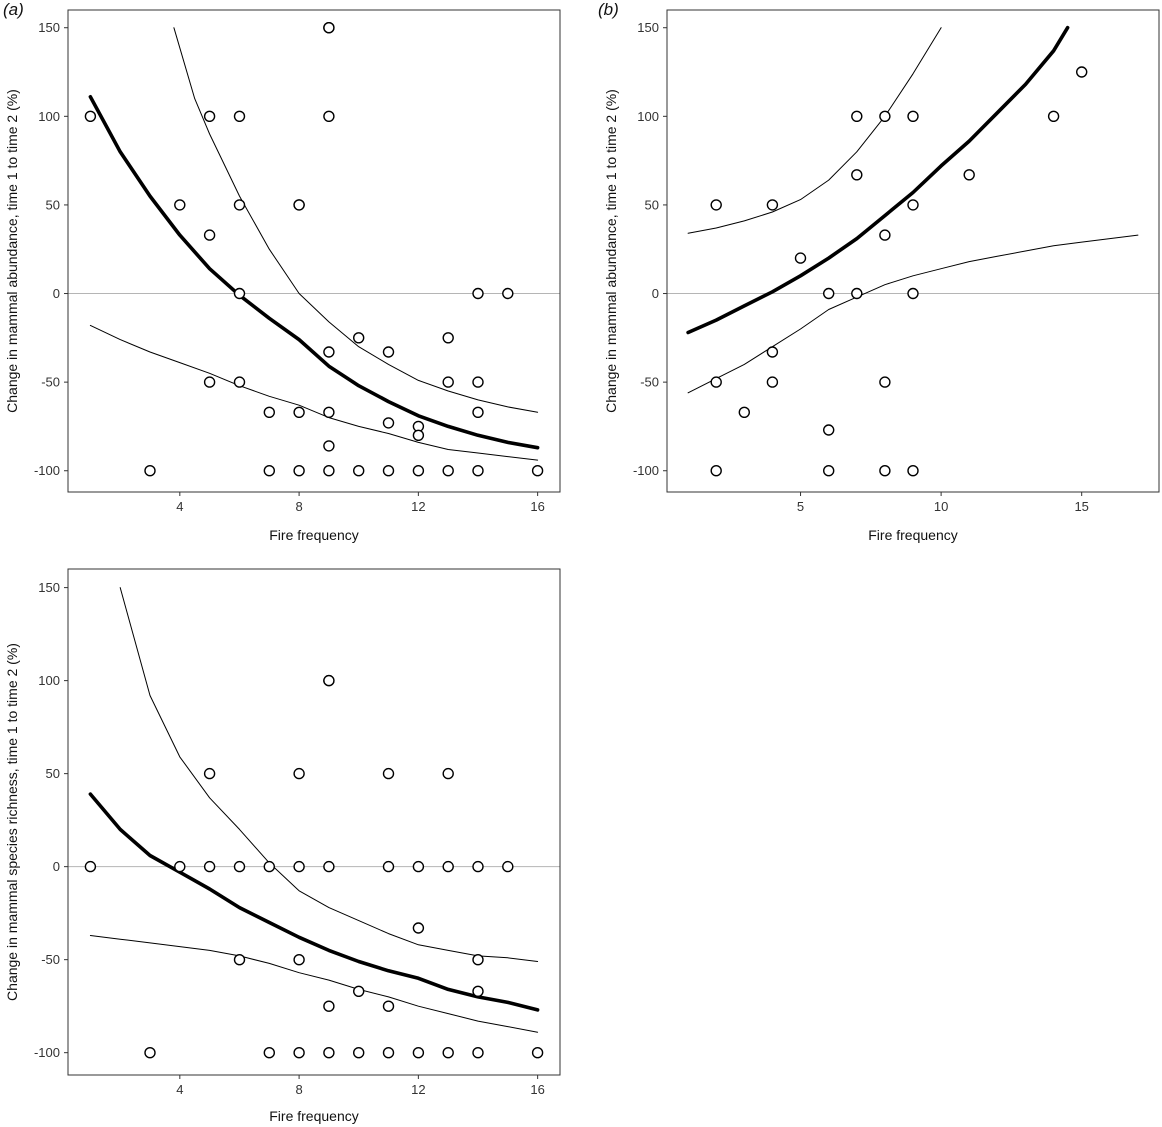  What do you see at coordinates (800, 506) in the screenshot?
I see `x-tick-label: 5` at bounding box center [800, 506].